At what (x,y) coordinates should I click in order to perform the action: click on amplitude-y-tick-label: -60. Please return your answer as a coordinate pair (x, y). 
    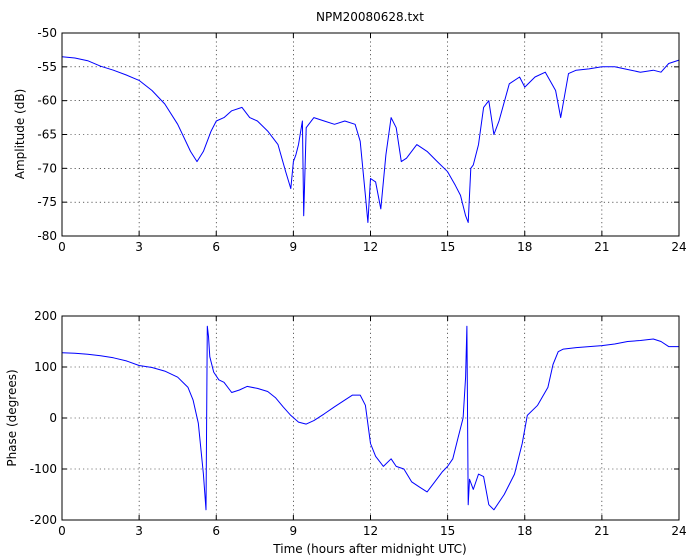
    Looking at the image, I should click on (47, 101).